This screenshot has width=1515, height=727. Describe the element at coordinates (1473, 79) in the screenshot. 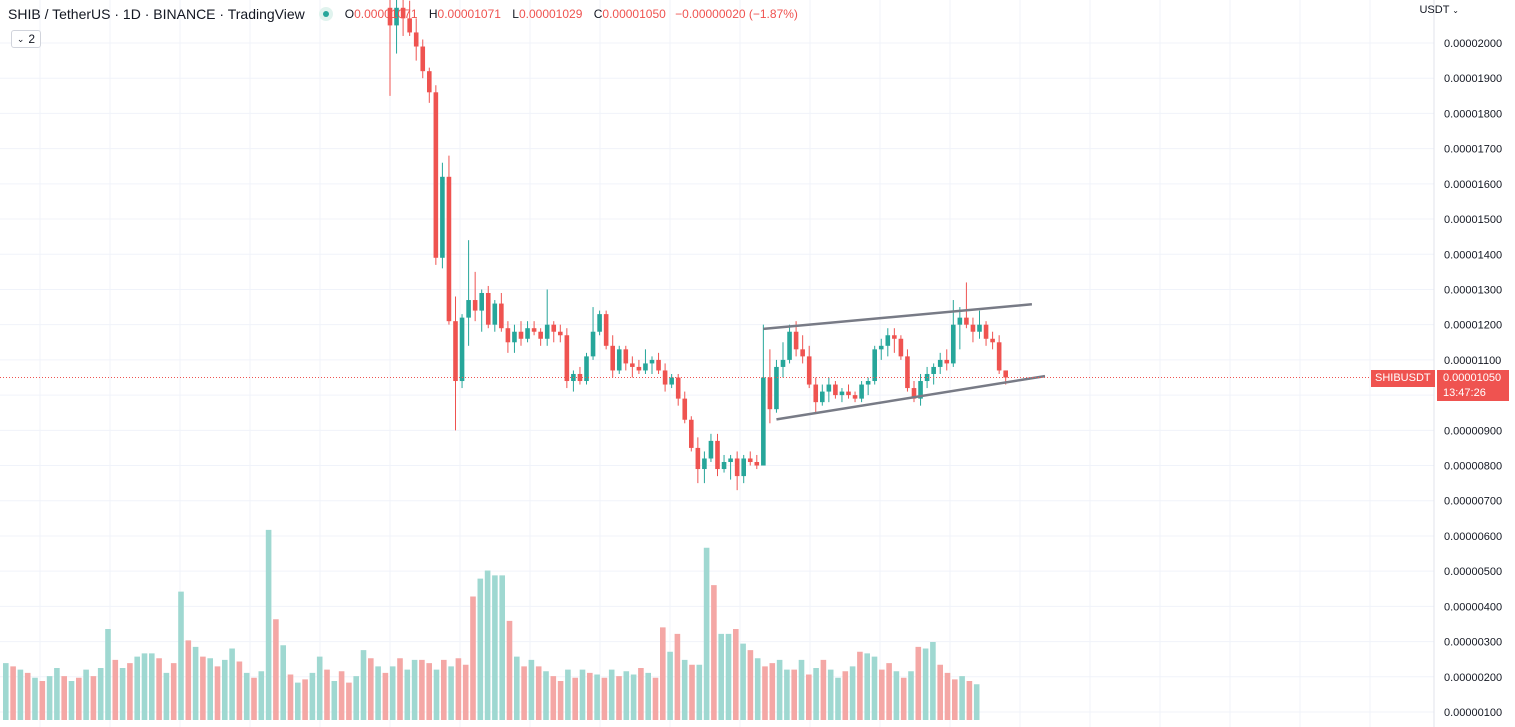

I see `price-tick-label: 0.00001900` at that location.